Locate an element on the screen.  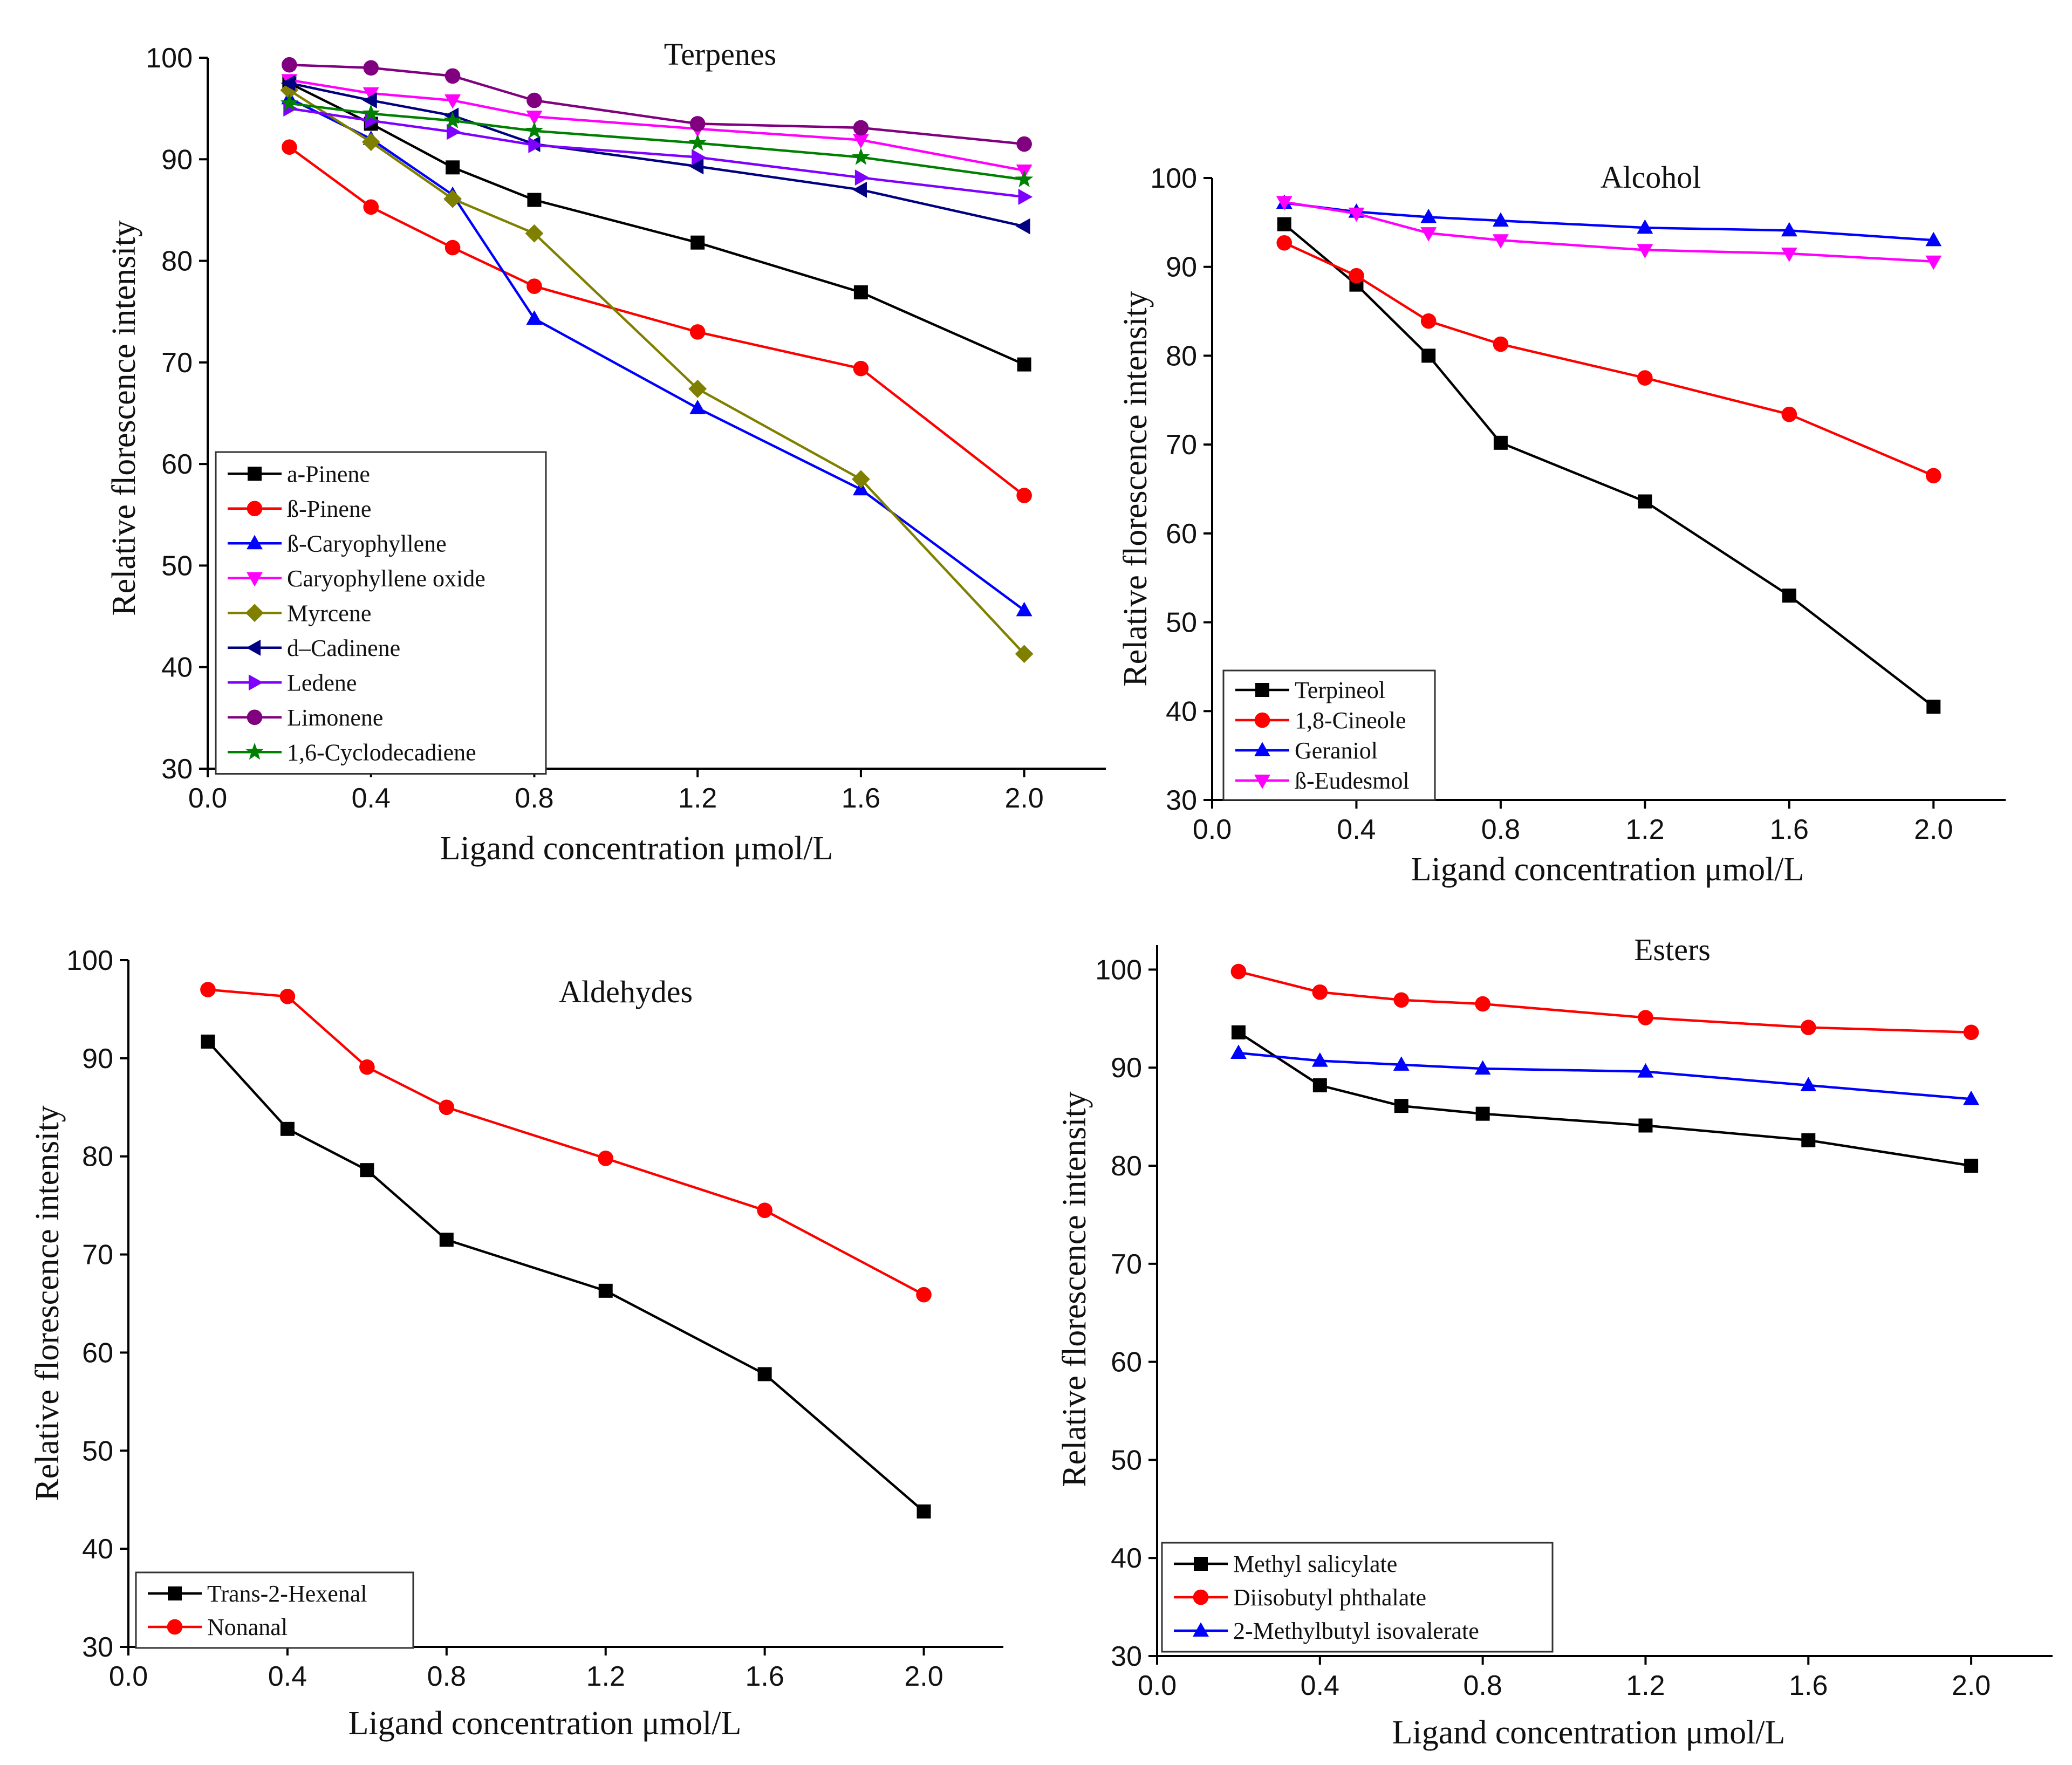
legend-label: Trans-2-Hexenal is located at coordinates (287, 1594).